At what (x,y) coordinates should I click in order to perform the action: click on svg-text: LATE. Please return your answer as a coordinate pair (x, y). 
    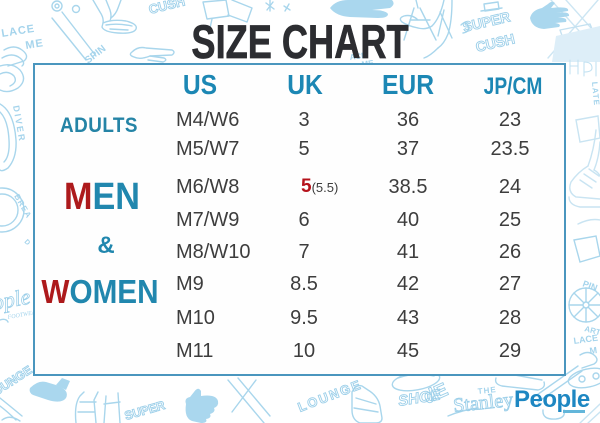
    Looking at the image, I should click on (595, 93).